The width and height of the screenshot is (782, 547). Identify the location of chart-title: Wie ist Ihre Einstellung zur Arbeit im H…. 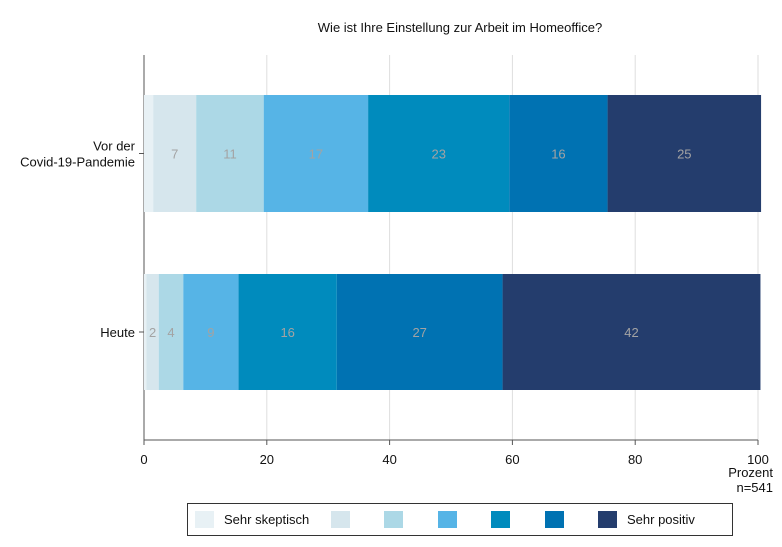
(460, 27).